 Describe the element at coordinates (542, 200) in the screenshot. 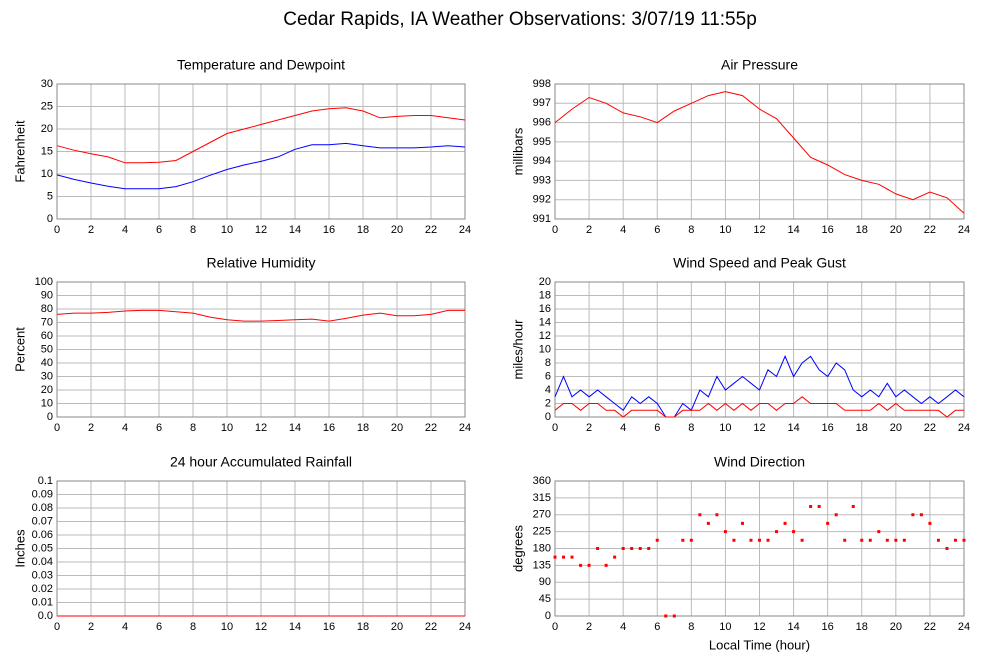

I see `y-tick-label: 992` at that location.